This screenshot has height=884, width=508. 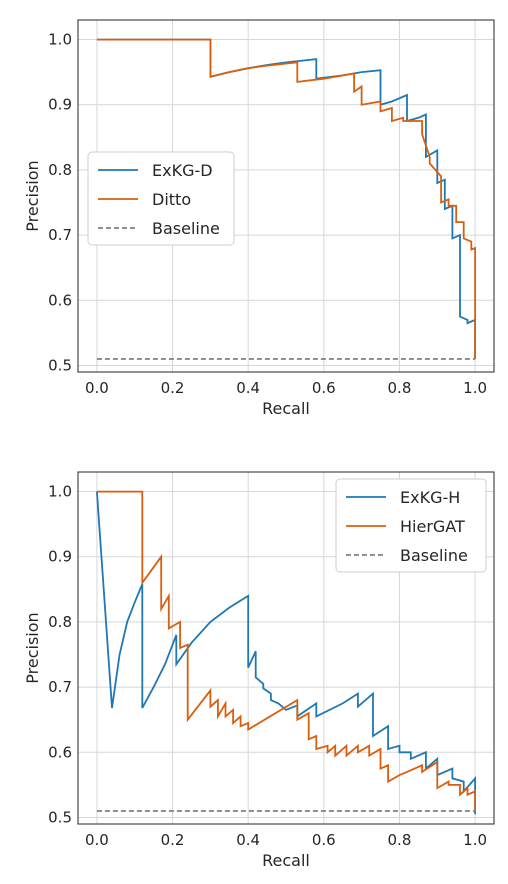 What do you see at coordinates (171, 199) in the screenshot?
I see `legend-label: Ditto` at bounding box center [171, 199].